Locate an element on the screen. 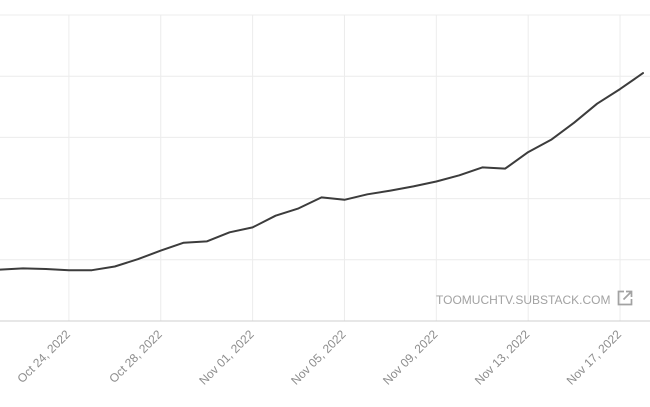 Image resolution: width=650 pixels, height=407 pixels. x-tick-label: Nov 17, 2022 is located at coordinates (594, 357).